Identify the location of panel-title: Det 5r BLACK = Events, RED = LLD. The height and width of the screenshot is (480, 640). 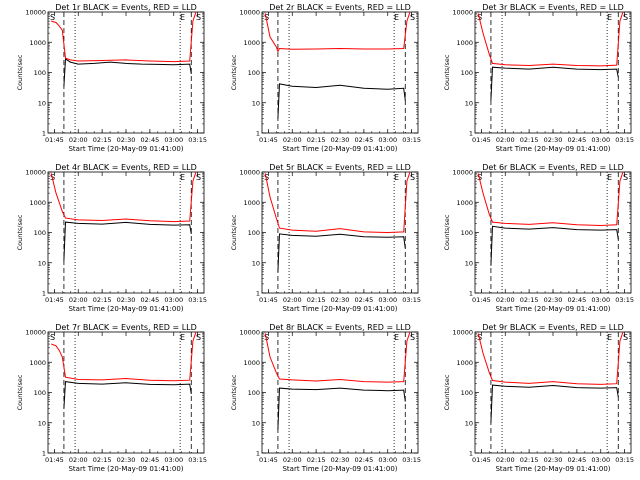
(340, 167).